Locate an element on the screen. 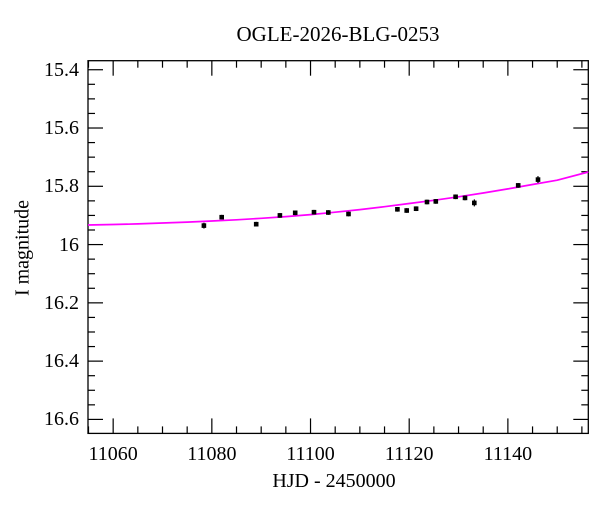 This screenshot has width=600, height=512. x-tick-label: 11080 is located at coordinates (212, 454).